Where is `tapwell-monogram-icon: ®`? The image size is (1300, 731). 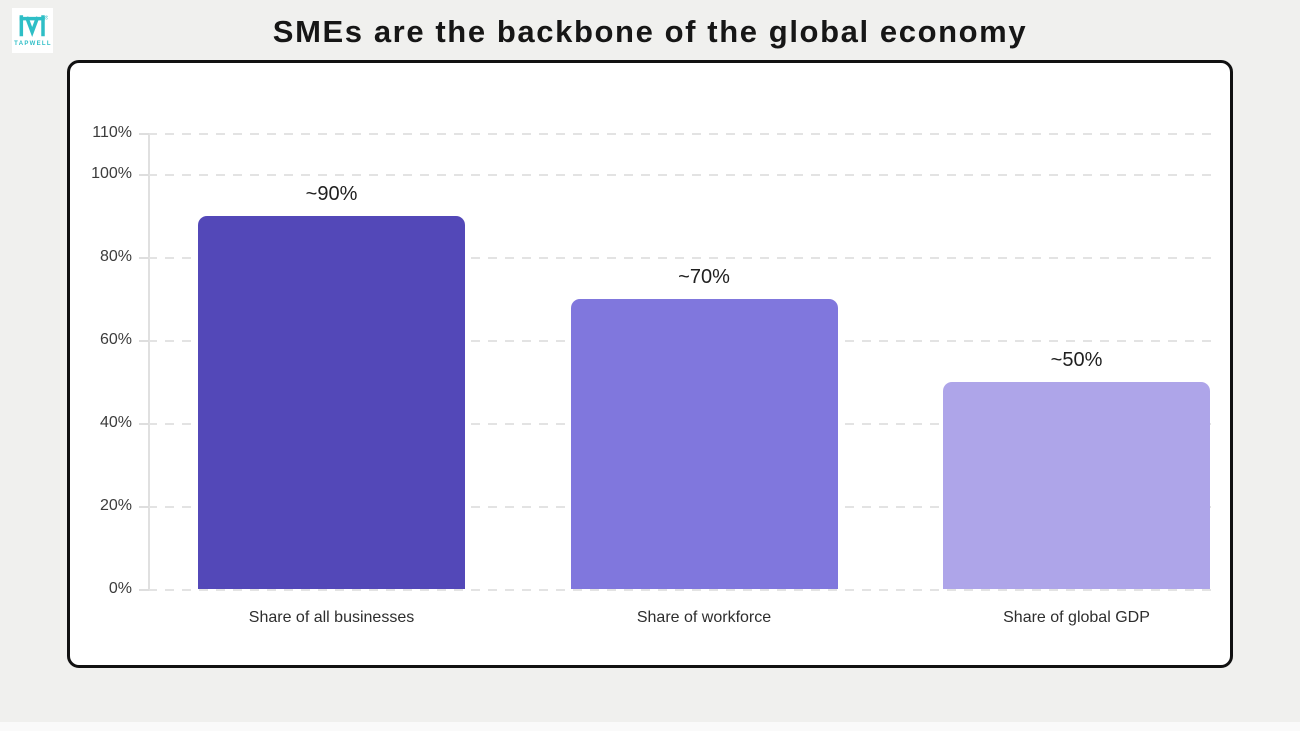
tapwell-monogram-icon: ® is located at coordinates (33, 26).